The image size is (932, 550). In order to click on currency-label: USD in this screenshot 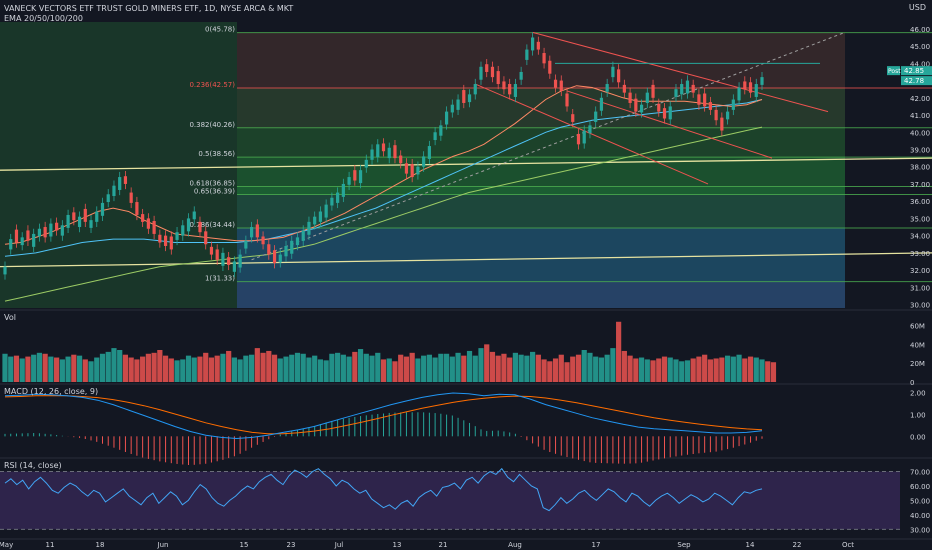, I will do `click(917, 7)`.